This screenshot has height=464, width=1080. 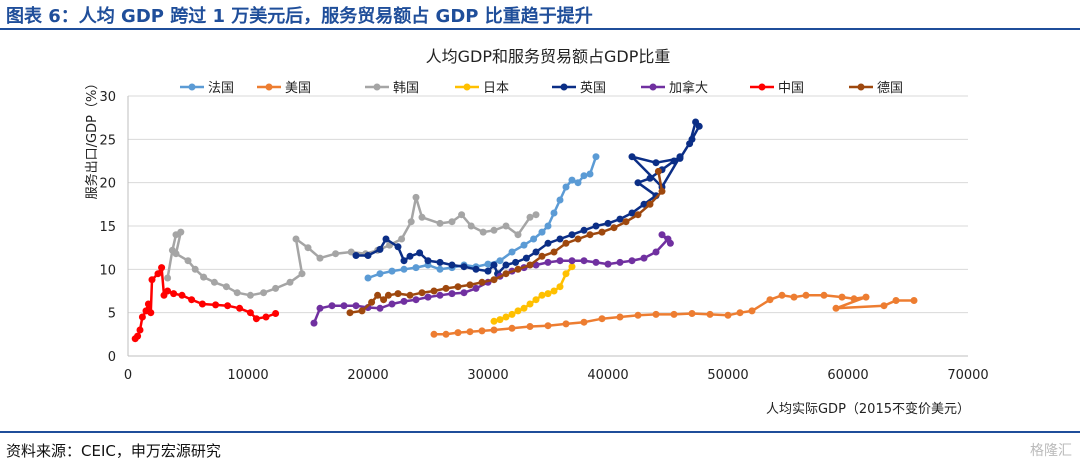 I want to click on y-tick-label: 20, so click(x=107, y=184).